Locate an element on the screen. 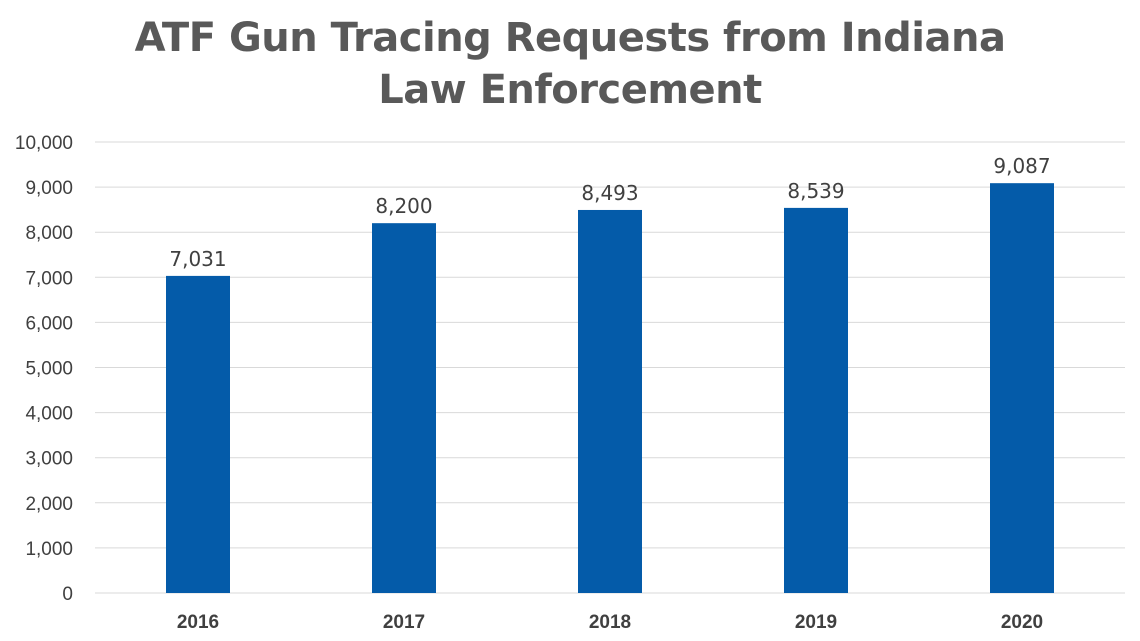 The height and width of the screenshot is (641, 1140). x-tick-label: 2019 is located at coordinates (816, 622).